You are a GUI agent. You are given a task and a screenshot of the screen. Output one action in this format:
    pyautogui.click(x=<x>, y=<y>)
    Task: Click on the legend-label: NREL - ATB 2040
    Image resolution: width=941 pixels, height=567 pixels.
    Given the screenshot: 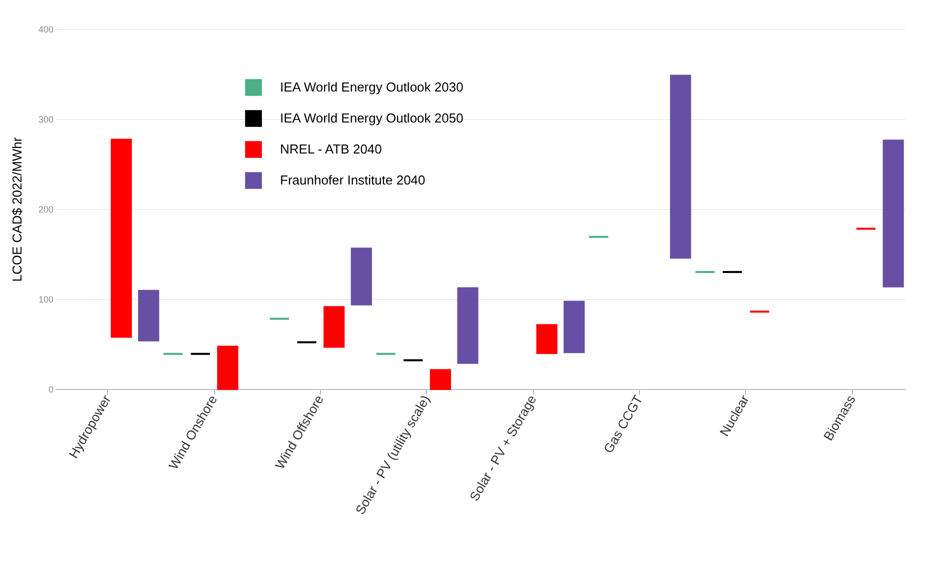 What is the action you would take?
    pyautogui.click(x=331, y=149)
    